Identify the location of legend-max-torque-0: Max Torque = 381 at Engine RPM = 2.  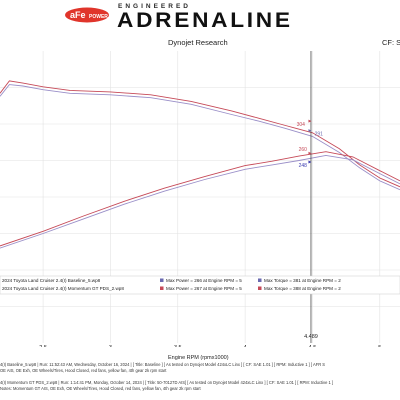
(302, 280).